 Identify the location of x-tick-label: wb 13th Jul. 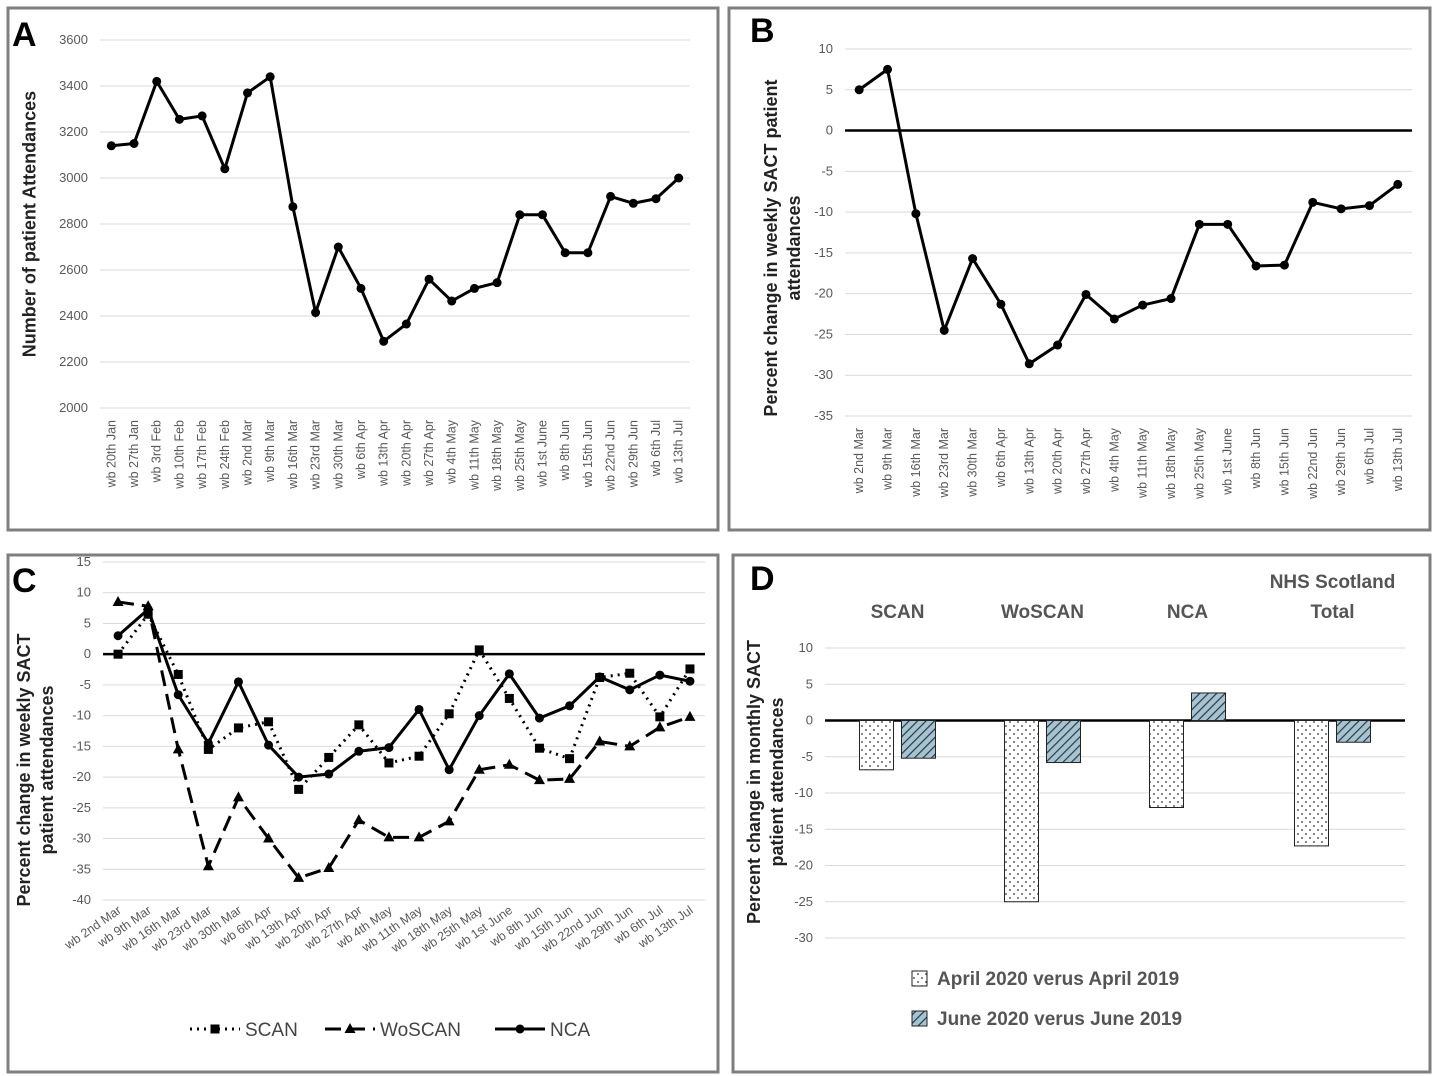
(1398, 460).